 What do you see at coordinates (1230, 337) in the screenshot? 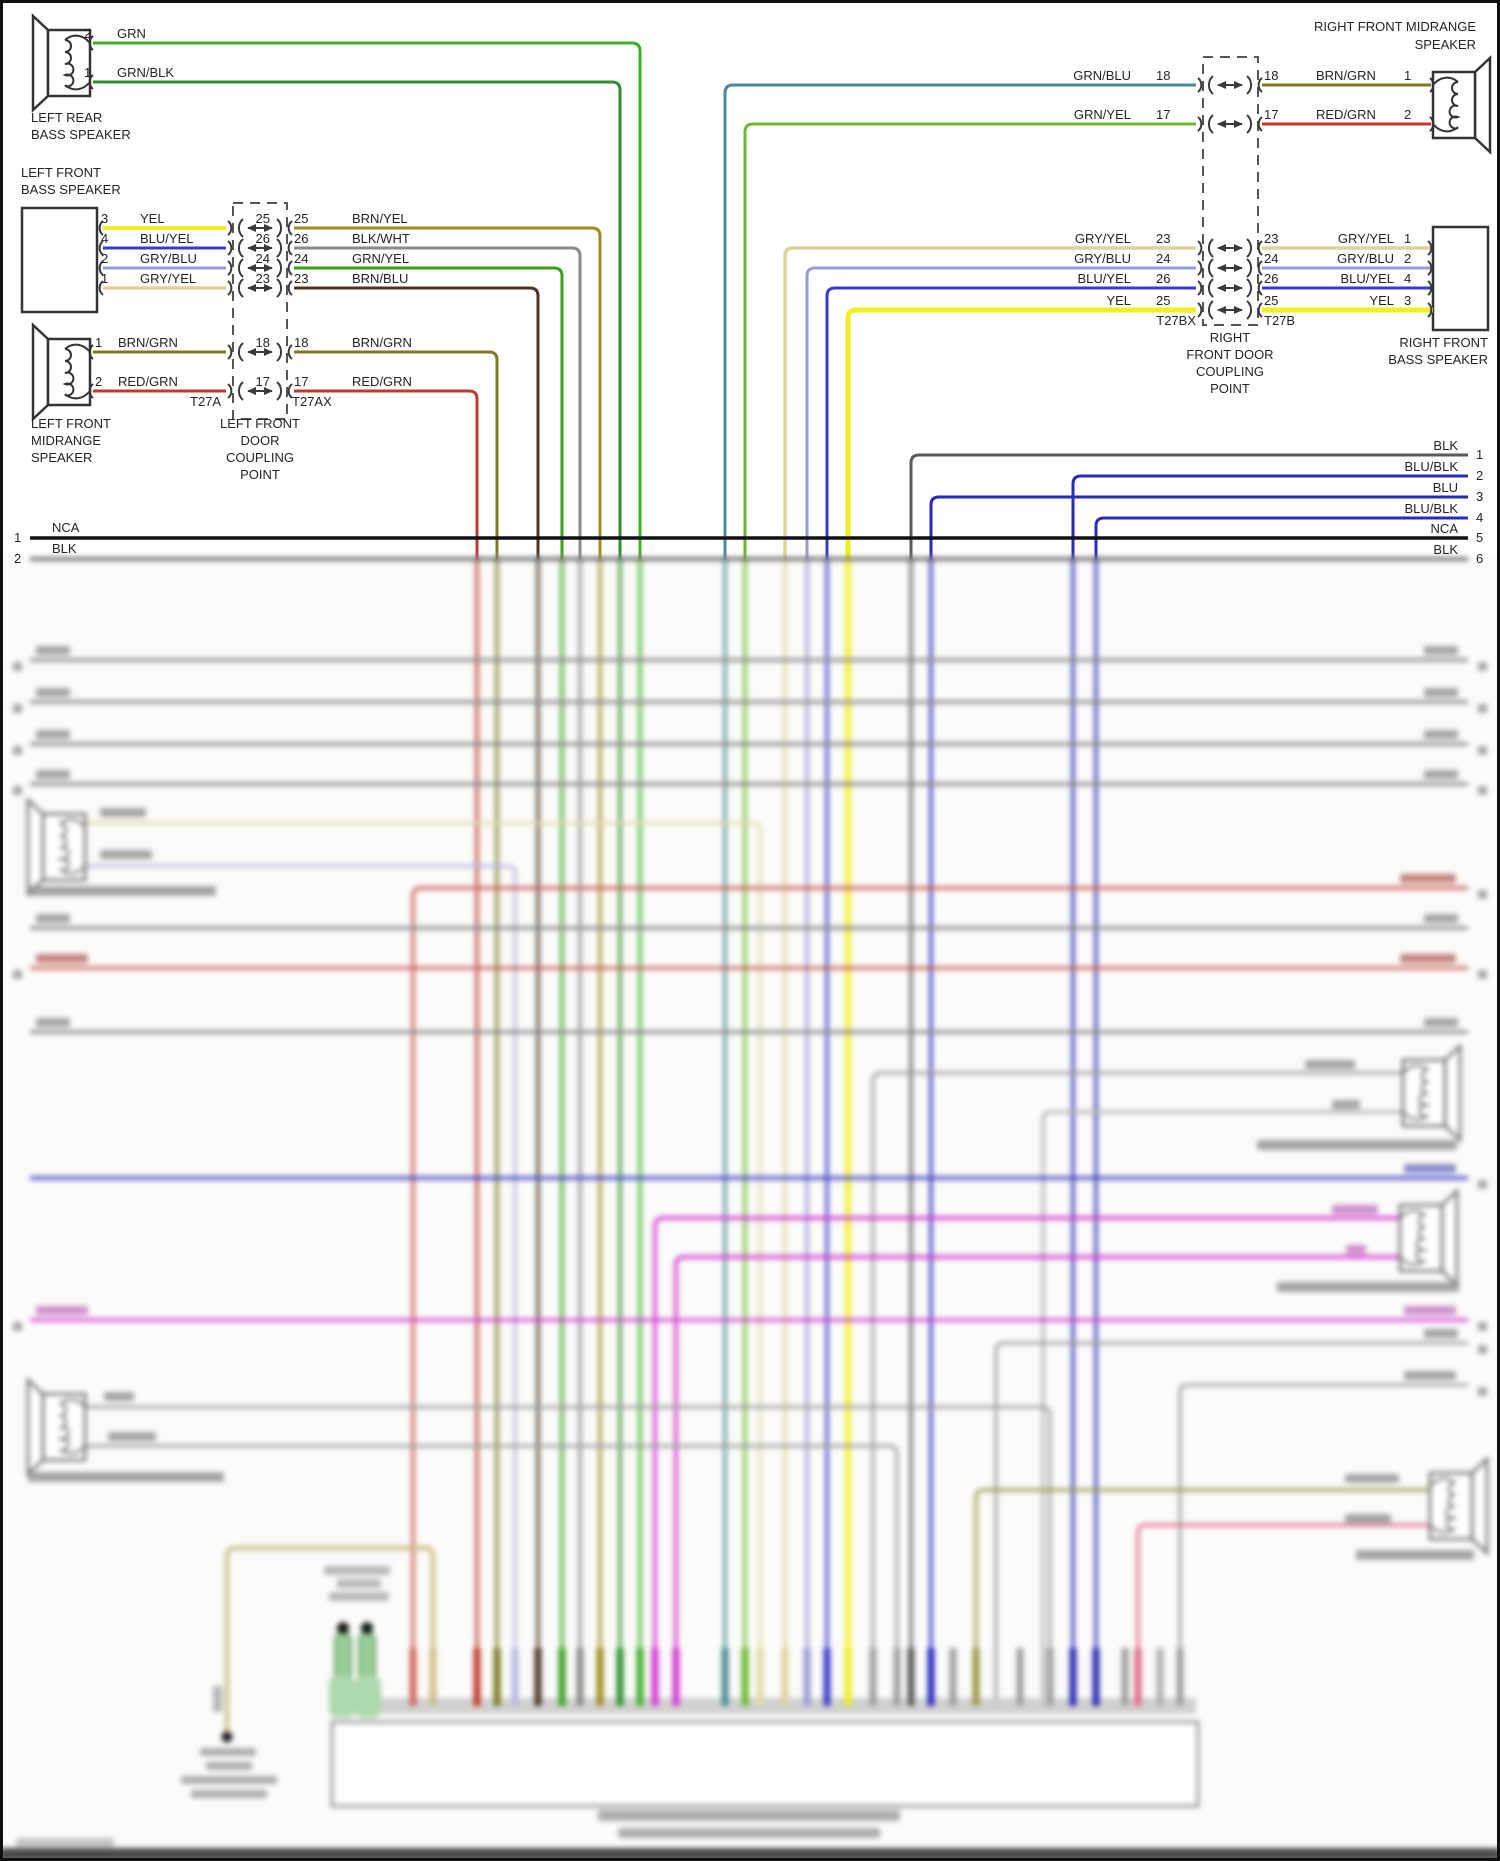
I see `coupling-title: RIGHT` at bounding box center [1230, 337].